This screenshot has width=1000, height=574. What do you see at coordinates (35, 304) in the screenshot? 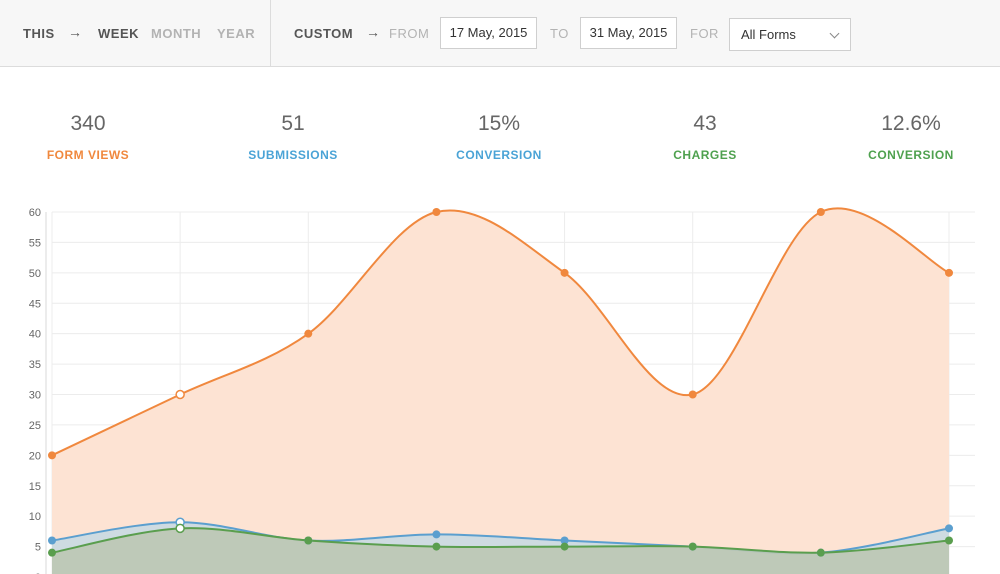
I see `y-tick-label: 45` at bounding box center [35, 304].